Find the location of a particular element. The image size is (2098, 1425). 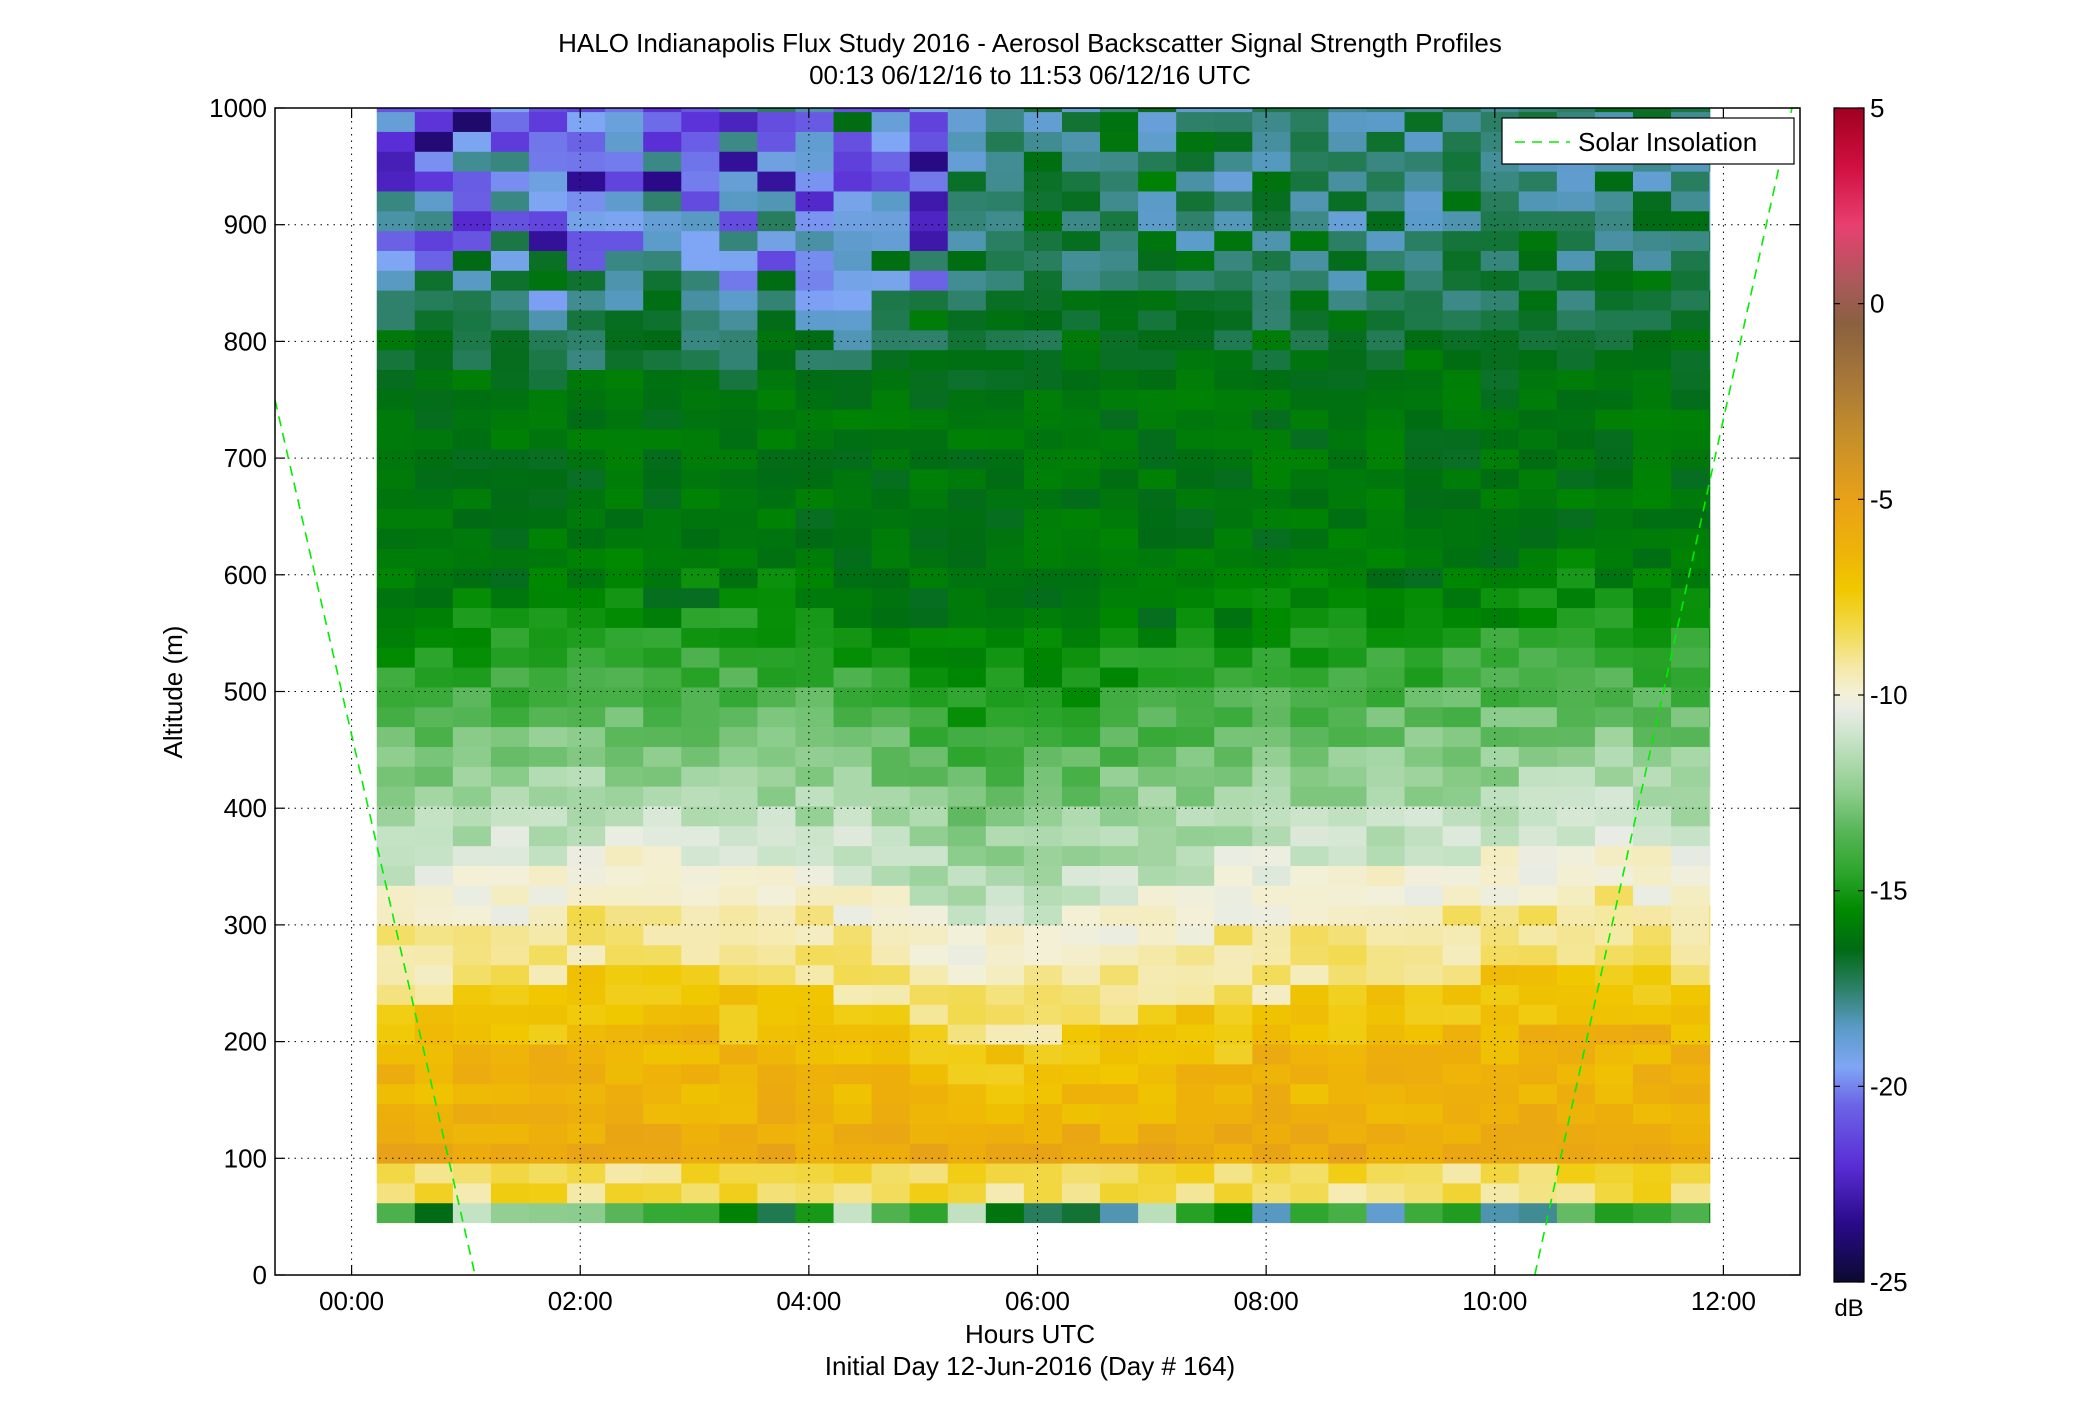

y-tick-label: 900 is located at coordinates (245, 225).